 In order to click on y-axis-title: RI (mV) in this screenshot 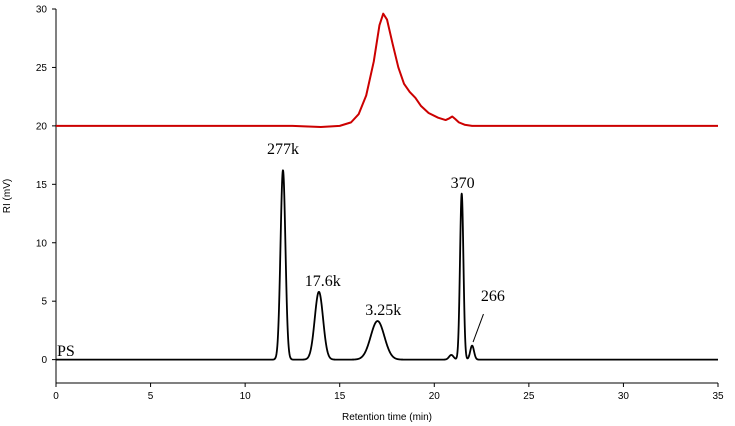, I will do `click(7, 196)`.